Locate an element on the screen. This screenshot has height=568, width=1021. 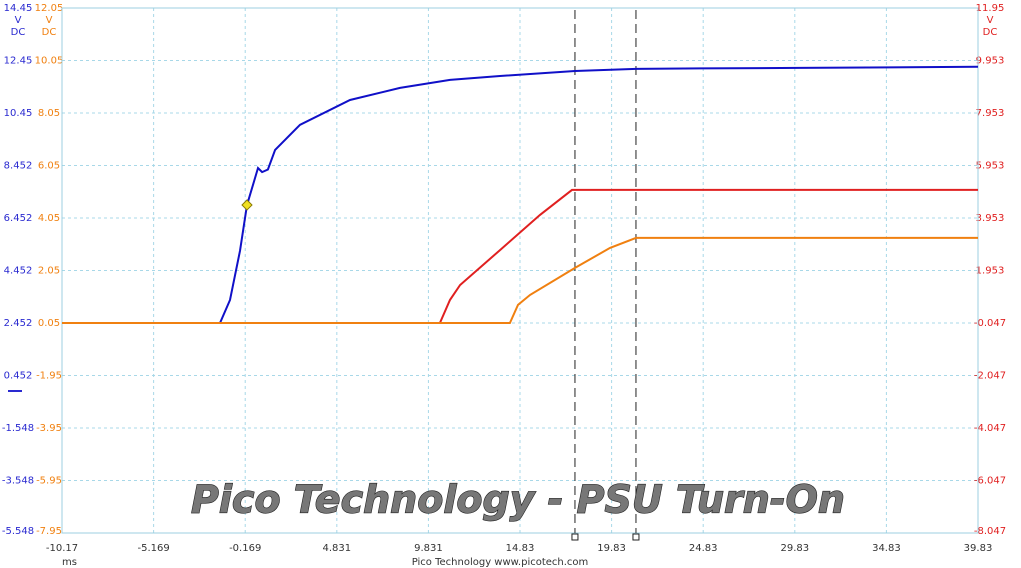
y-tick-label: 1.953 is located at coordinates (990, 270).